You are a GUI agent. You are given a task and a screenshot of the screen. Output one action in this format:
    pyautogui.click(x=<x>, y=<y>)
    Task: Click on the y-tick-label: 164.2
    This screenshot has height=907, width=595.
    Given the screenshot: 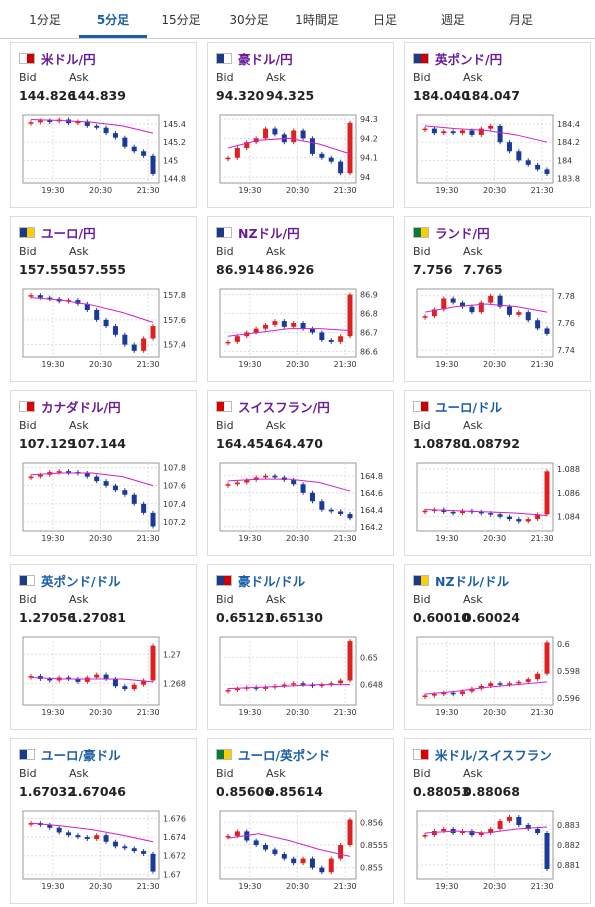 What is the action you would take?
    pyautogui.click(x=371, y=527)
    